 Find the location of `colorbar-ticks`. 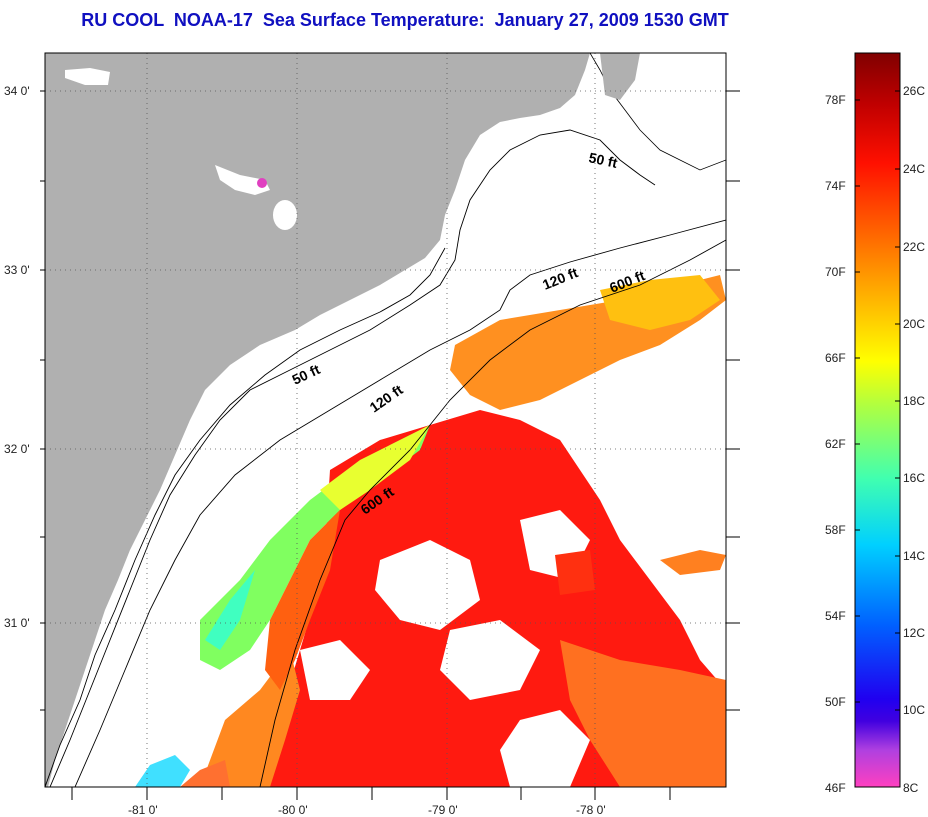

colorbar-ticks is located at coordinates (877, 400).